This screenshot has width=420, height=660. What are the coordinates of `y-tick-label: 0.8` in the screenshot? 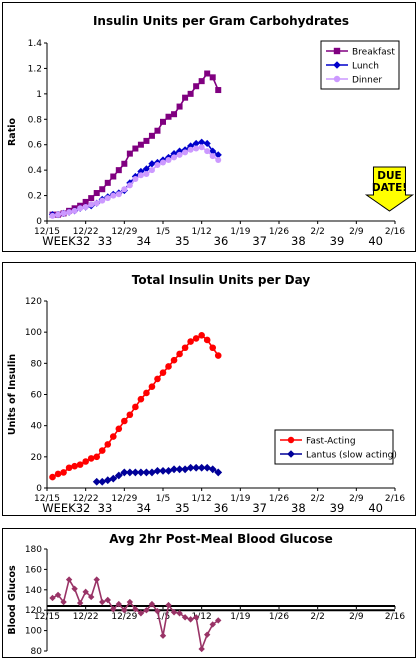 It's located at (35, 120).